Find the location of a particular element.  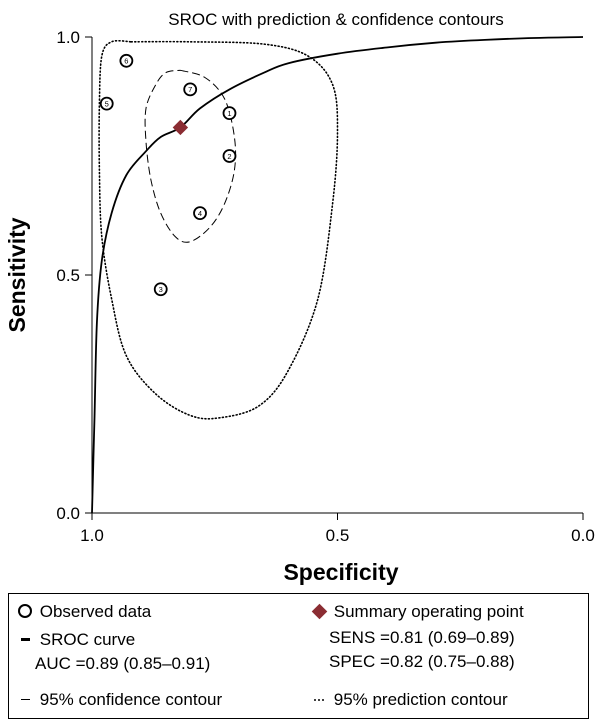

observed-point-label: 6 is located at coordinates (126, 61).